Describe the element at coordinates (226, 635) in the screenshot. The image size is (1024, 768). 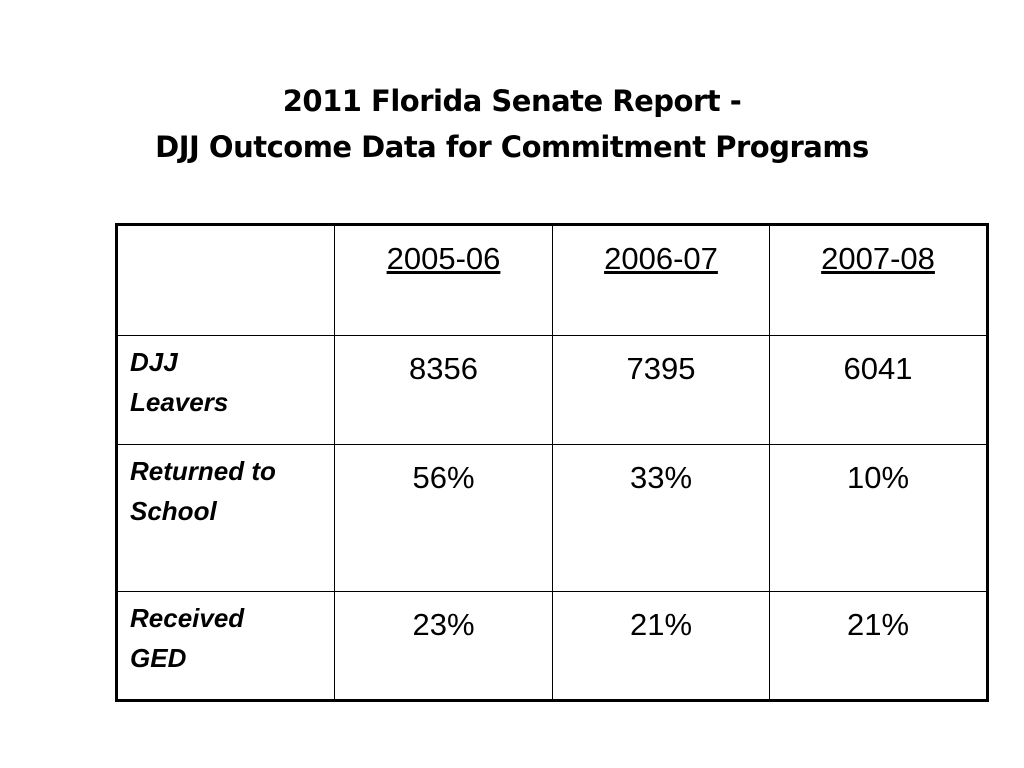
I see `row-label-received-ged: Received GED` at that location.